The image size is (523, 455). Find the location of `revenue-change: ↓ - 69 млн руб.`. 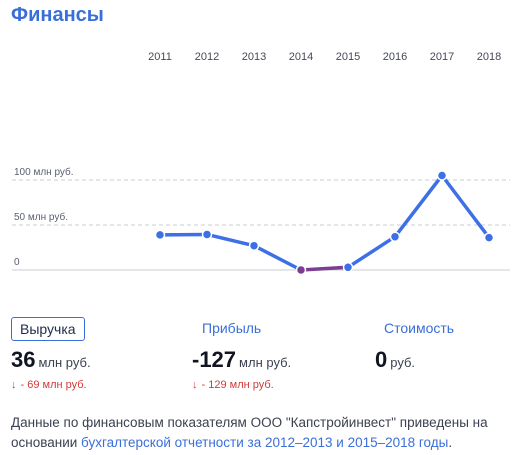

revenue-change: ↓ - 69 млн руб. is located at coordinates (51, 385).